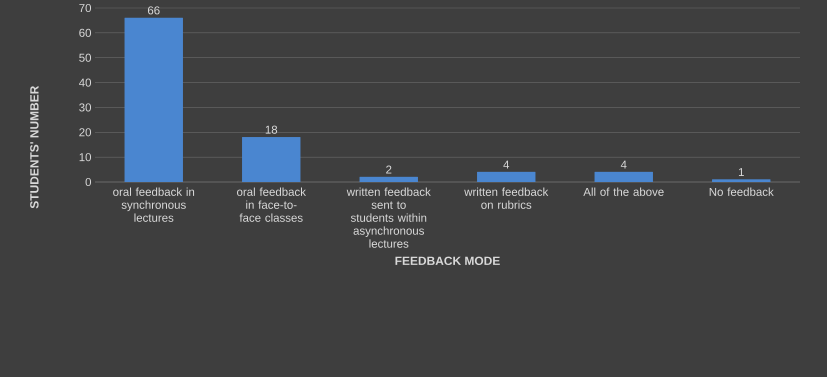 This screenshot has height=377, width=827. Describe the element at coordinates (272, 130) in the screenshot. I see `data-label: 18` at that location.